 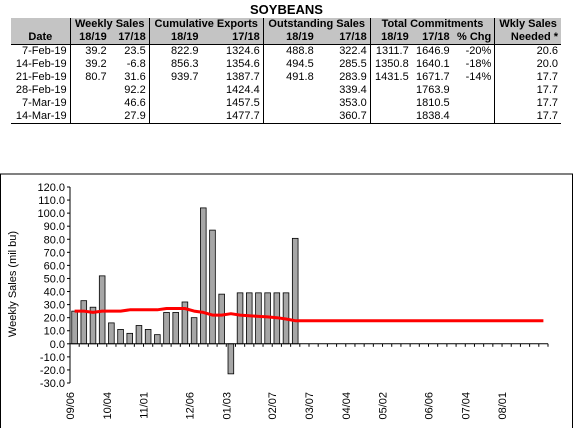 What do you see at coordinates (206, 24) in the screenshot?
I see `group-header-cumulative-exports: Cumulative Exports` at bounding box center [206, 24].